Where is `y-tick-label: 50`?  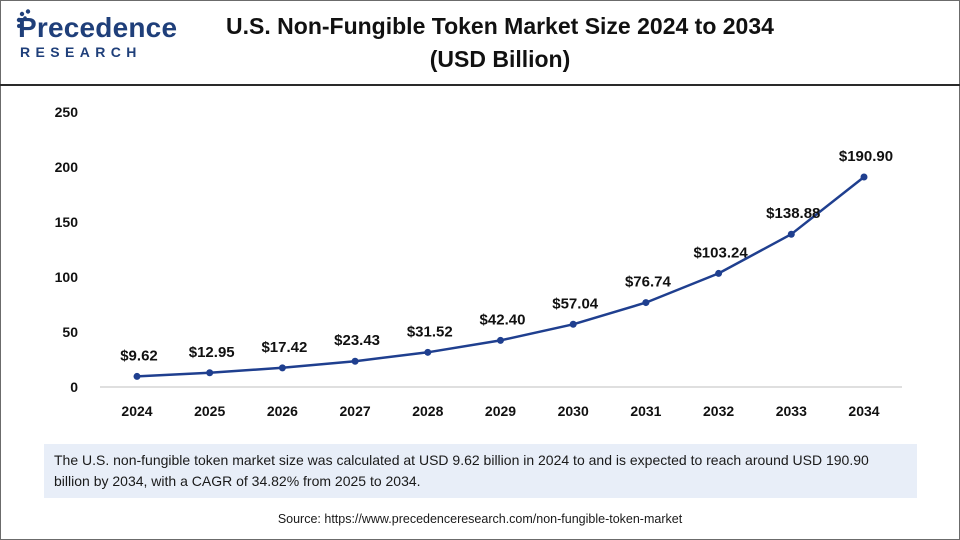 y-tick-label: 50 is located at coordinates (70, 332).